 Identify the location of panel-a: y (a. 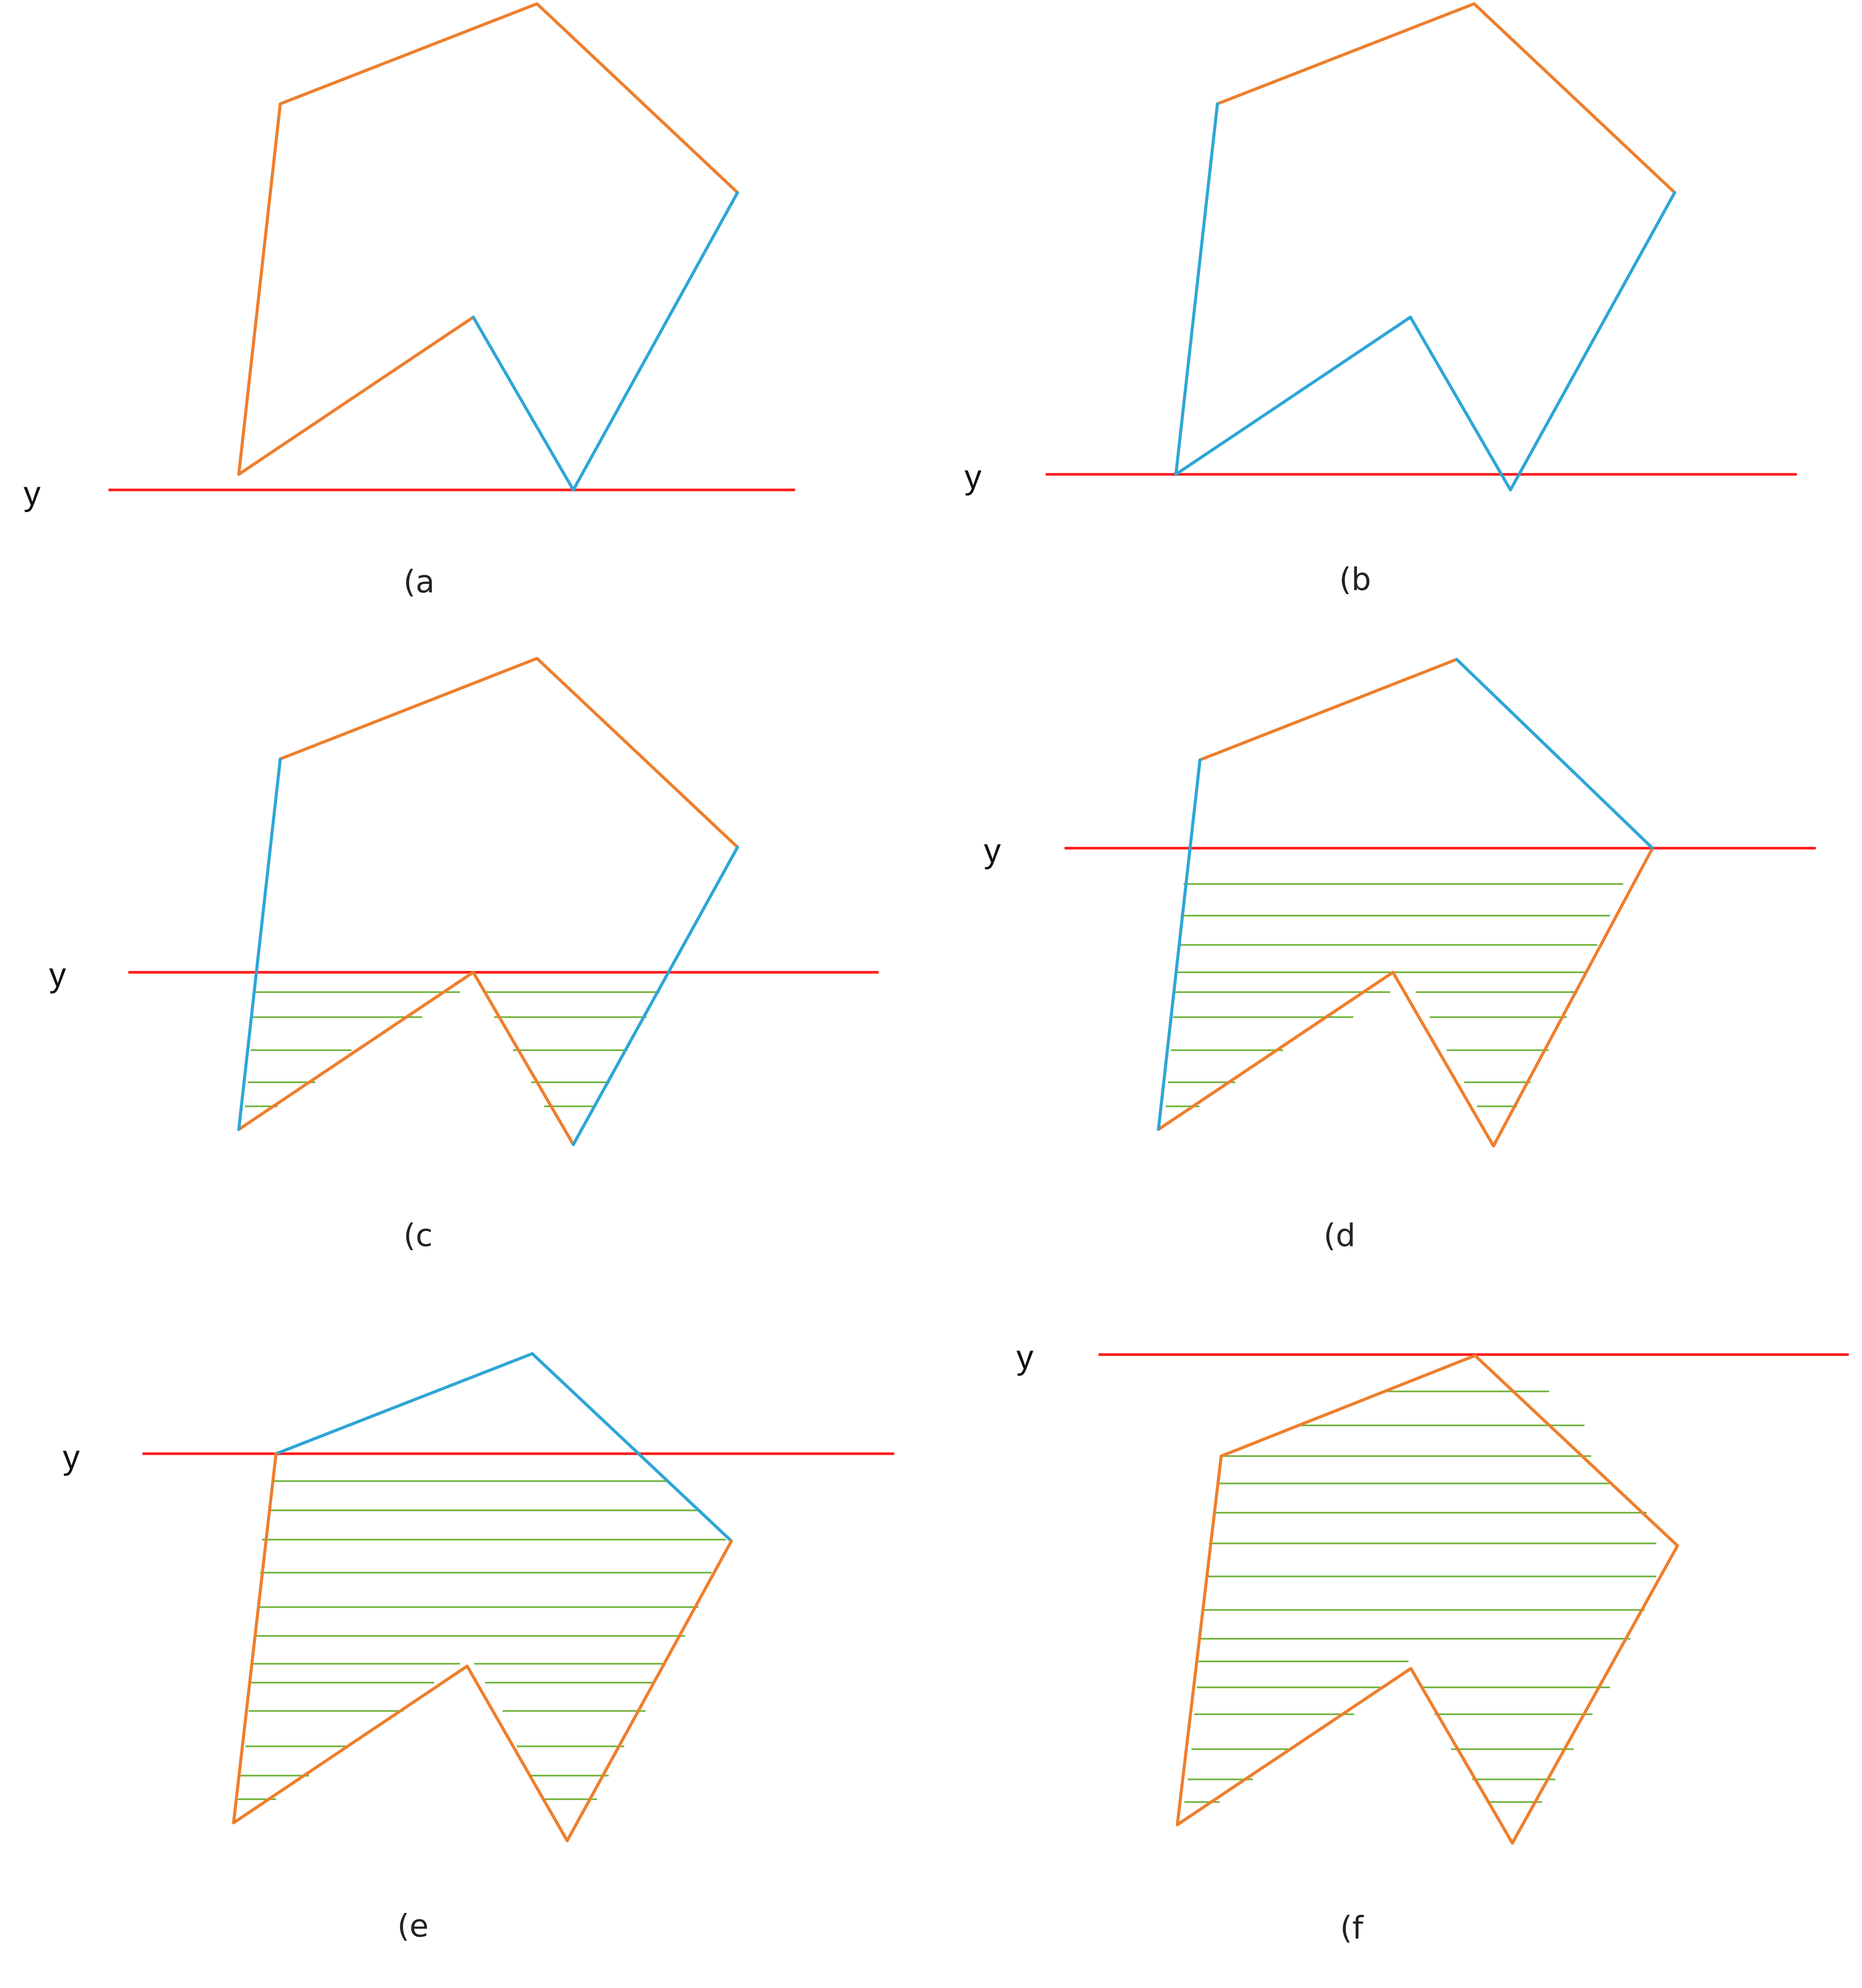
(410, 301).